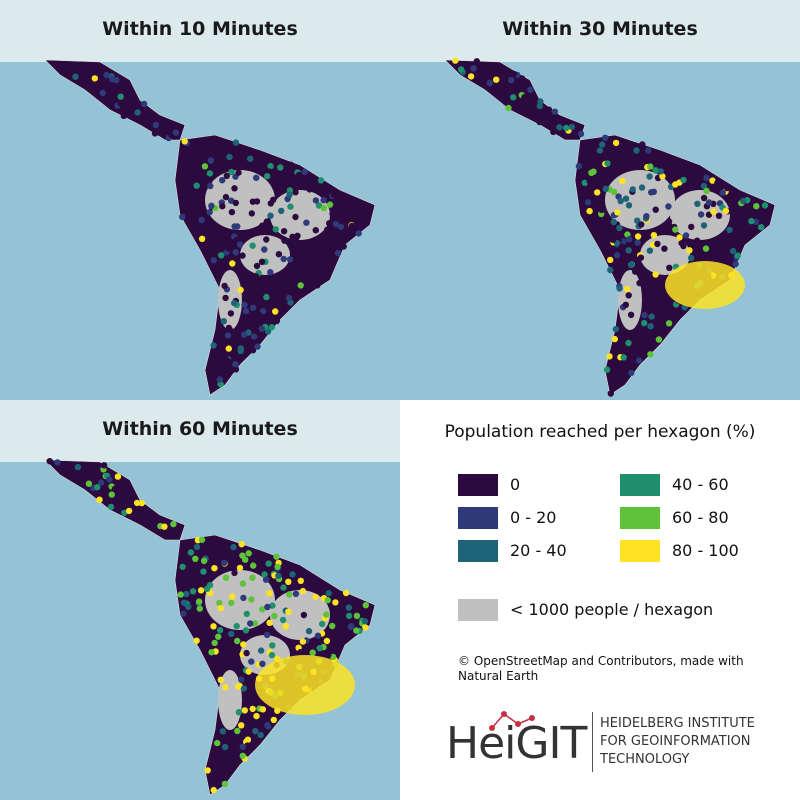  I want to click on legend-label: < 1000 people / hexagon, so click(612, 609).